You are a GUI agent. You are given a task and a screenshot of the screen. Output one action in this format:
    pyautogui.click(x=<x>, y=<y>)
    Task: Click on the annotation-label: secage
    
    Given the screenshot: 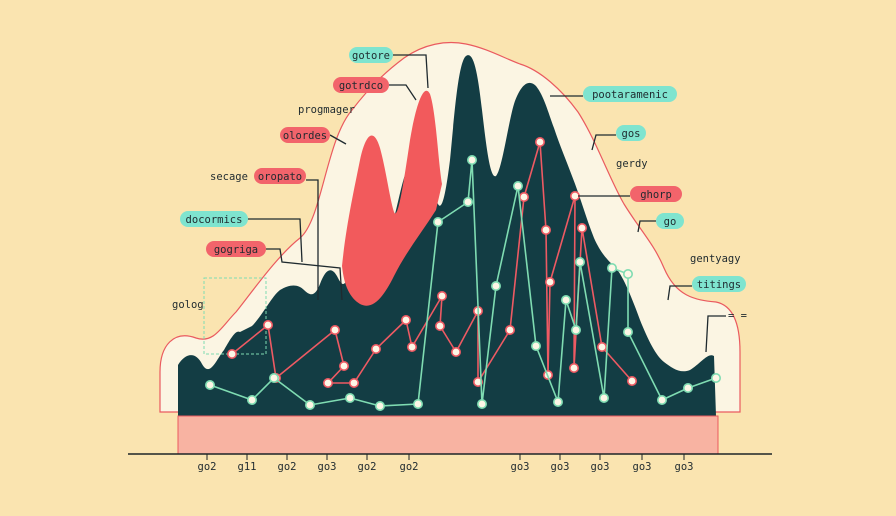 What is the action you would take?
    pyautogui.click(x=229, y=177)
    